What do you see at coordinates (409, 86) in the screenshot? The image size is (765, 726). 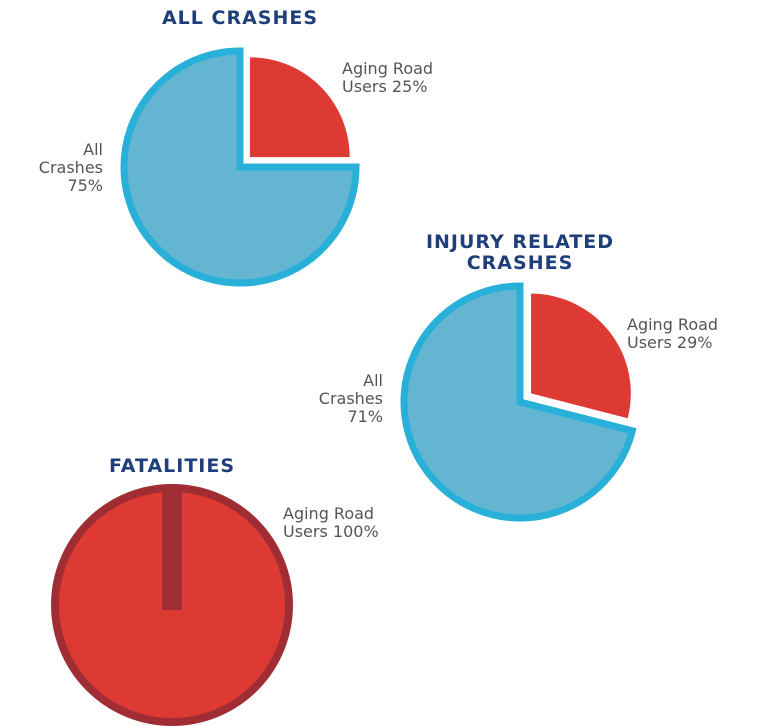 I see `slice-value: 25%` at bounding box center [409, 86].